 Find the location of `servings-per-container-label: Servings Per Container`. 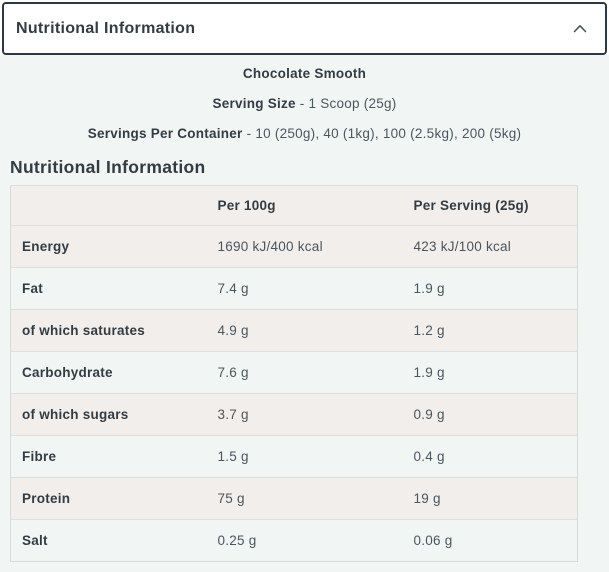

servings-per-container-label: Servings Per Container is located at coordinates (165, 133).